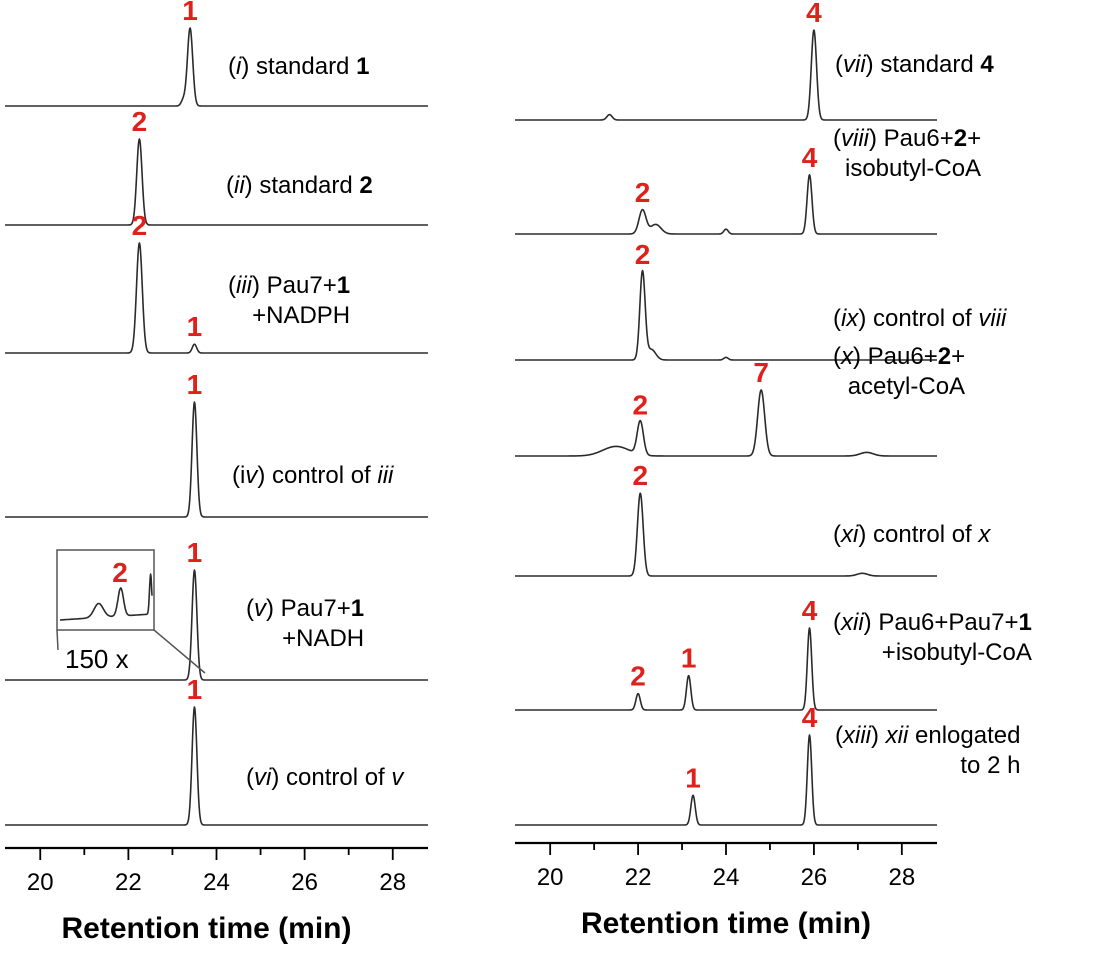  I want to click on trace-xiii, so click(726, 780).